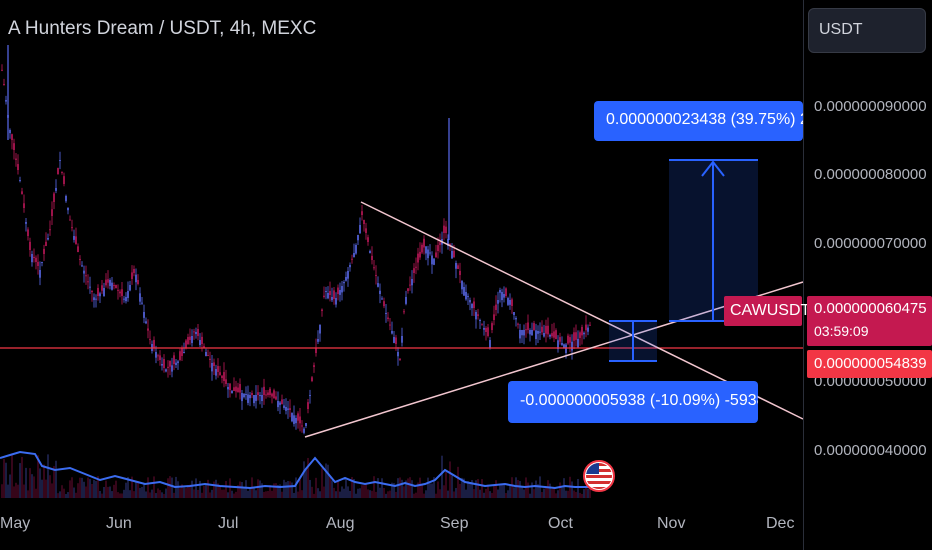 The height and width of the screenshot is (550, 932). What do you see at coordinates (698, 121) in the screenshot?
I see `measure-up-label: 0.000000023438 (39.75%) 234` at bounding box center [698, 121].